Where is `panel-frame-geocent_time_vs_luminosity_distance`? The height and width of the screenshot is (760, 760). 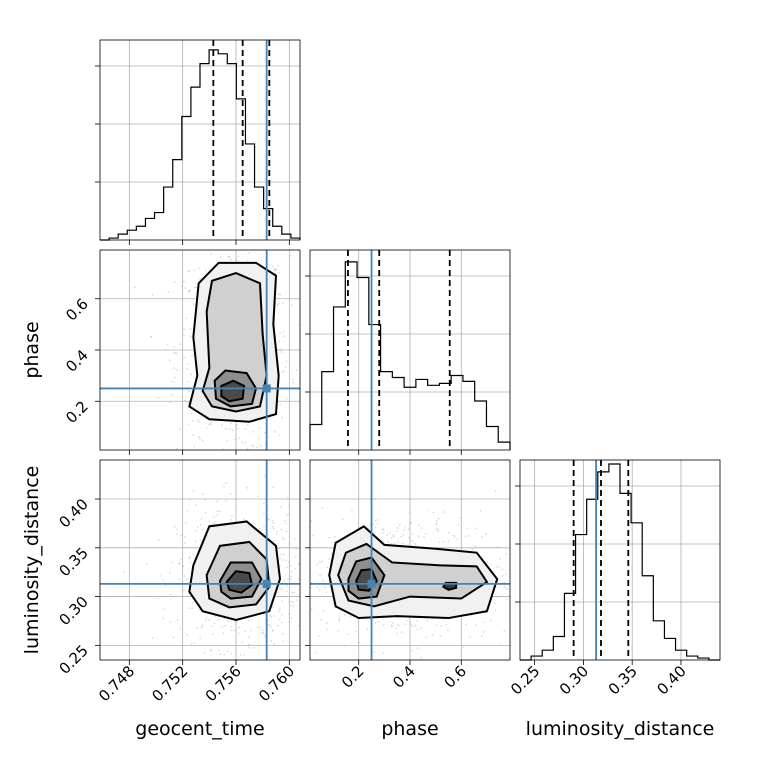 panel-frame-geocent_time_vs_luminosity_distance is located at coordinates (200, 560).